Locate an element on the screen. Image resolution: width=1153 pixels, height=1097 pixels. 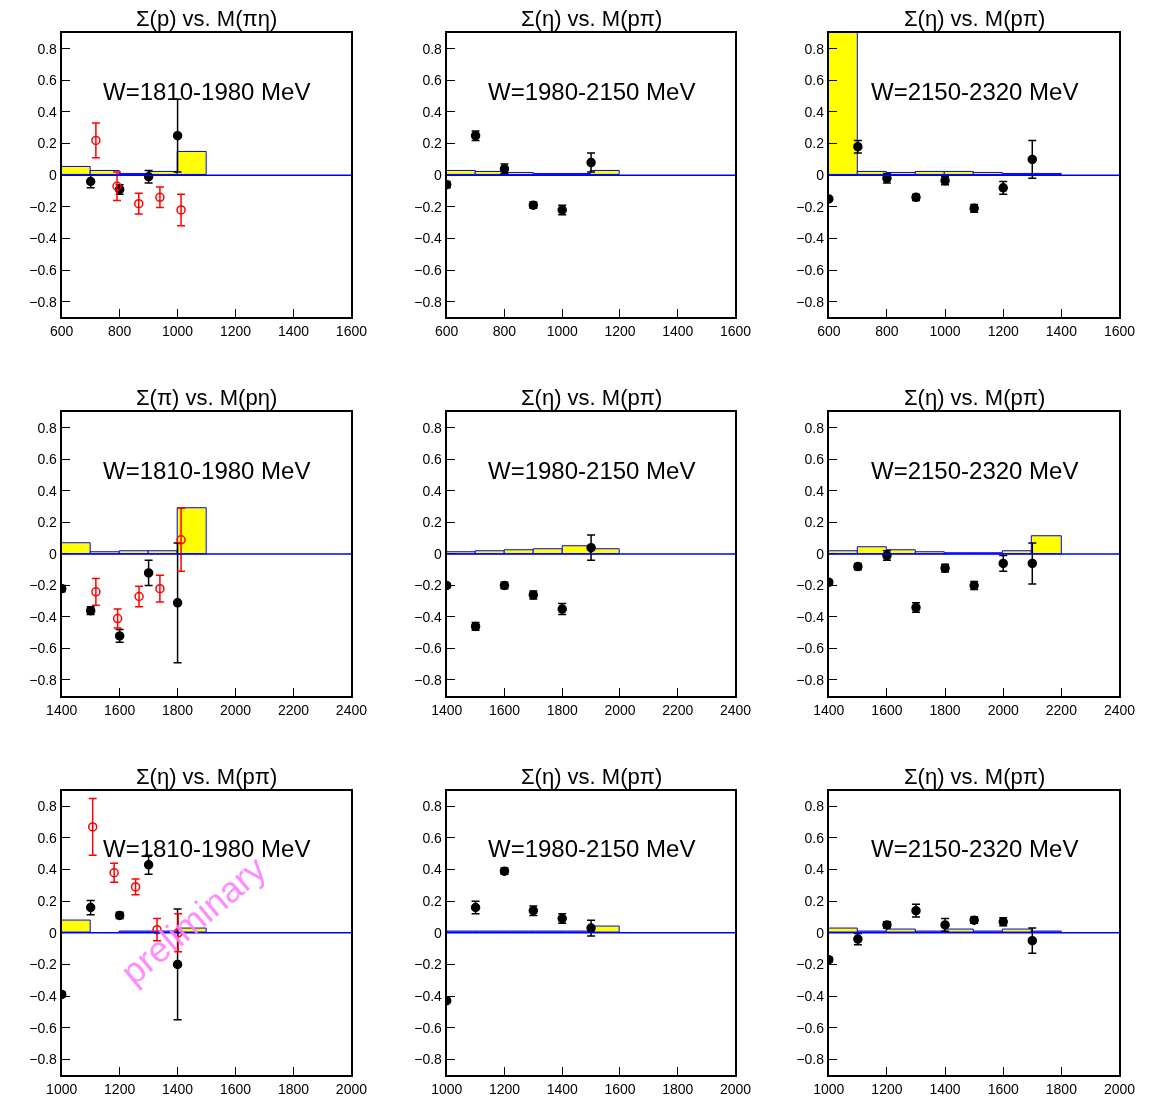
chart-title: Σ(π) vs. M(pη) is located at coordinates (207, 397).